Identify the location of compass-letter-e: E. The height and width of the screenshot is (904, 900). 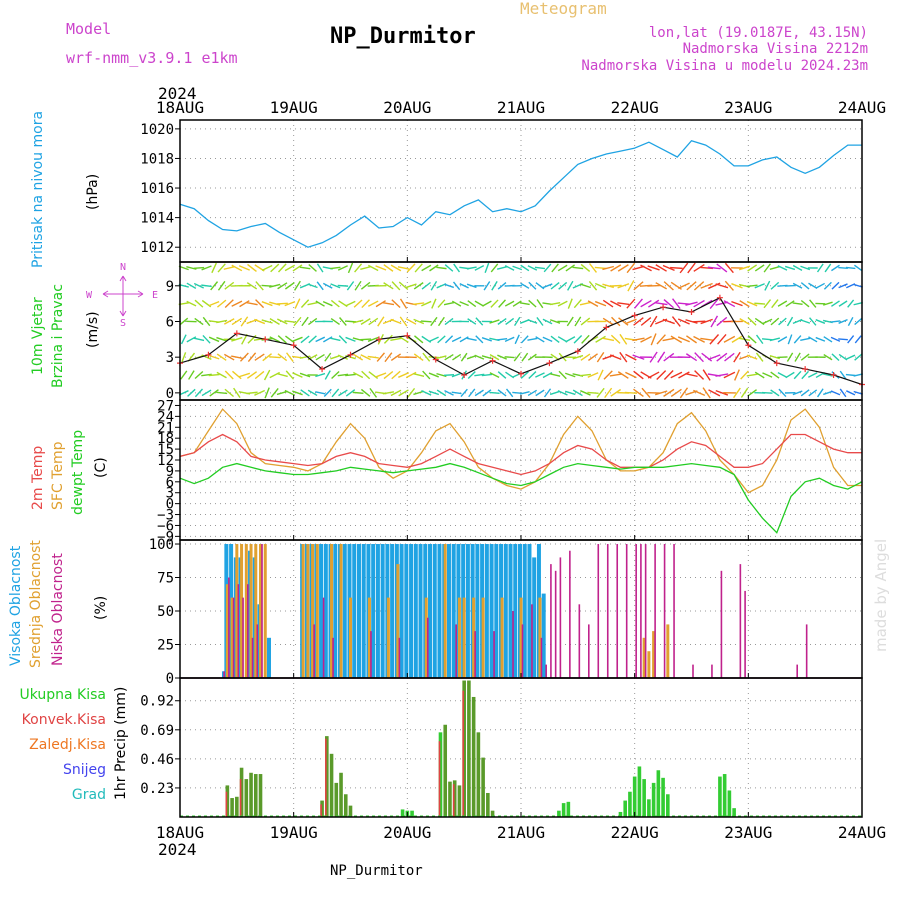
(155, 295).